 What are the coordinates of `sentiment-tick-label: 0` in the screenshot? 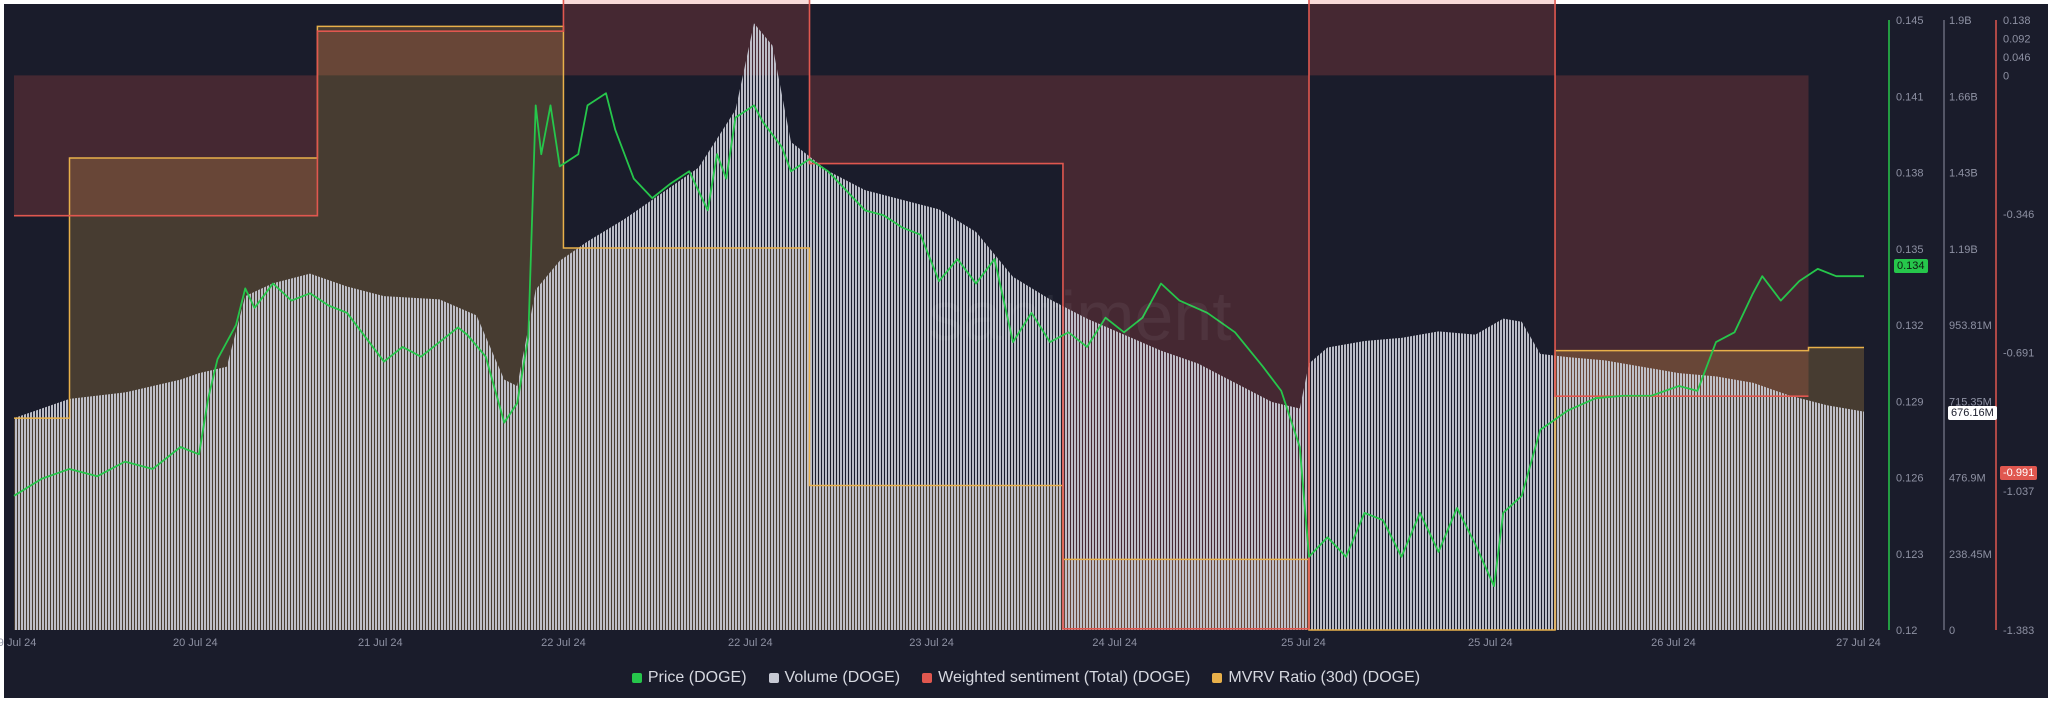 It's located at (2006, 76).